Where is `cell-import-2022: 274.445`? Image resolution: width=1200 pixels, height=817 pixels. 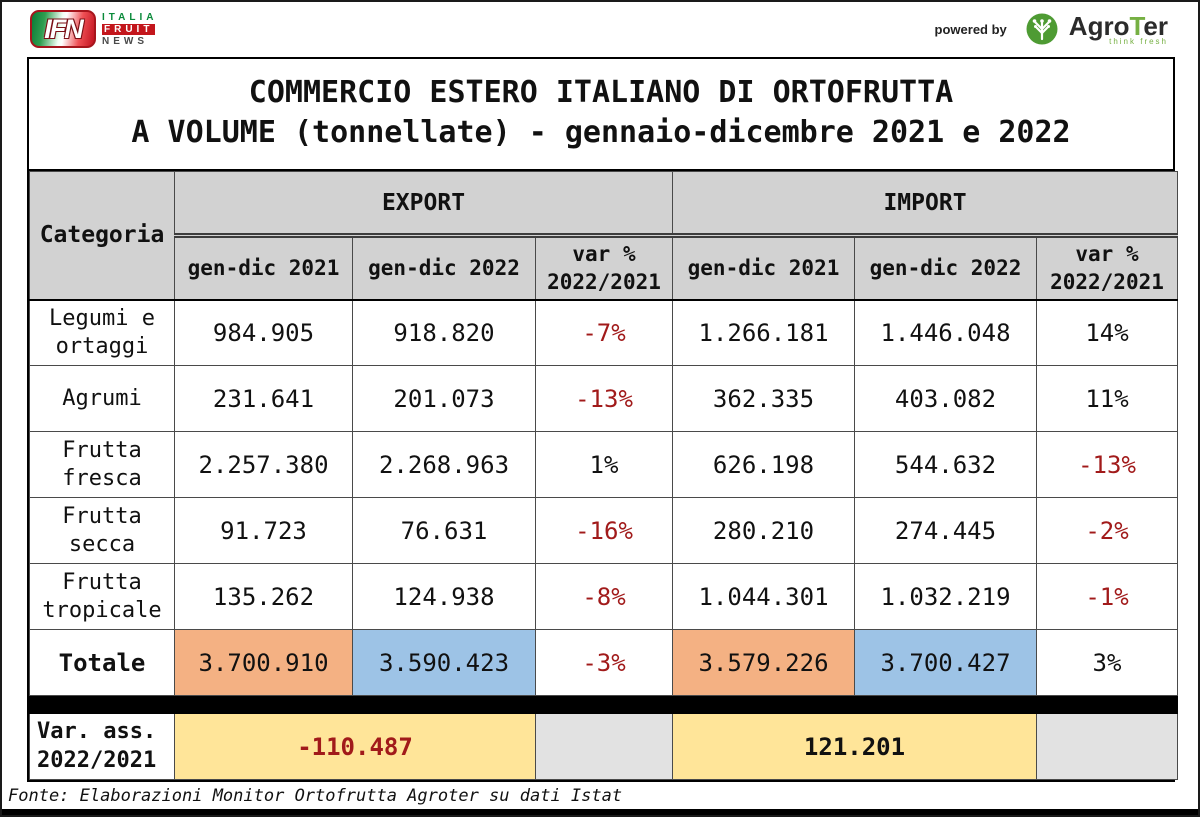 cell-import-2022: 274.445 is located at coordinates (945, 530).